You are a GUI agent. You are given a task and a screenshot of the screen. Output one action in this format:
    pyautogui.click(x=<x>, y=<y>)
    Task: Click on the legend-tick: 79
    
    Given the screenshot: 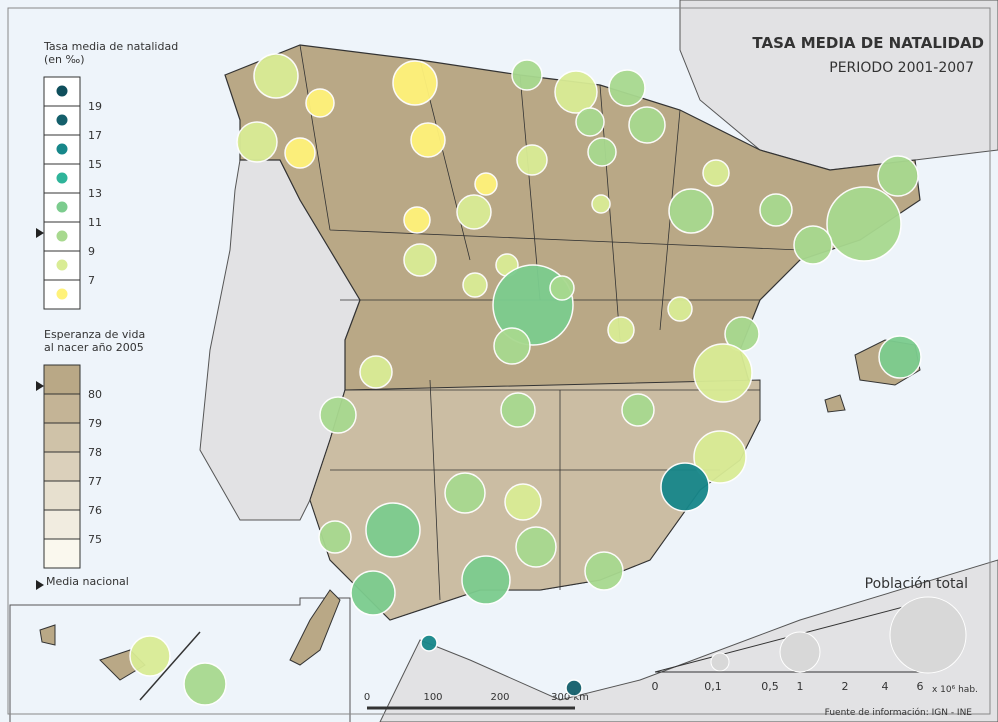 What is the action you would take?
    pyautogui.click(x=95, y=423)
    